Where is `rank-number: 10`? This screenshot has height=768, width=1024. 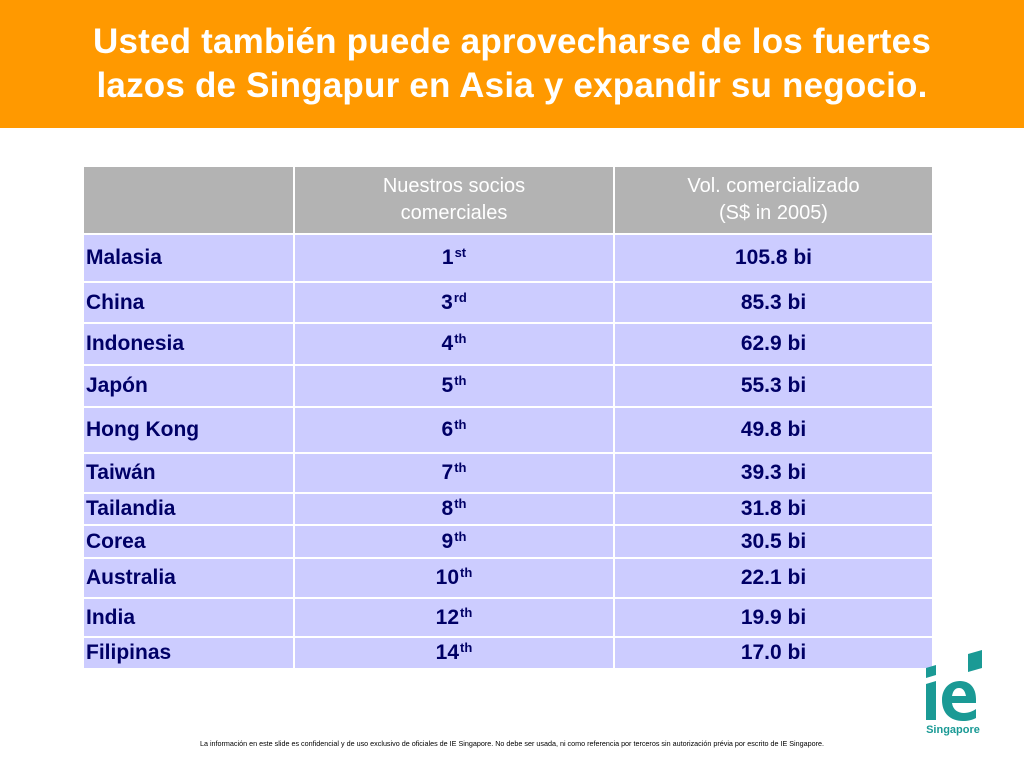
rank-number: 10 is located at coordinates (447, 577).